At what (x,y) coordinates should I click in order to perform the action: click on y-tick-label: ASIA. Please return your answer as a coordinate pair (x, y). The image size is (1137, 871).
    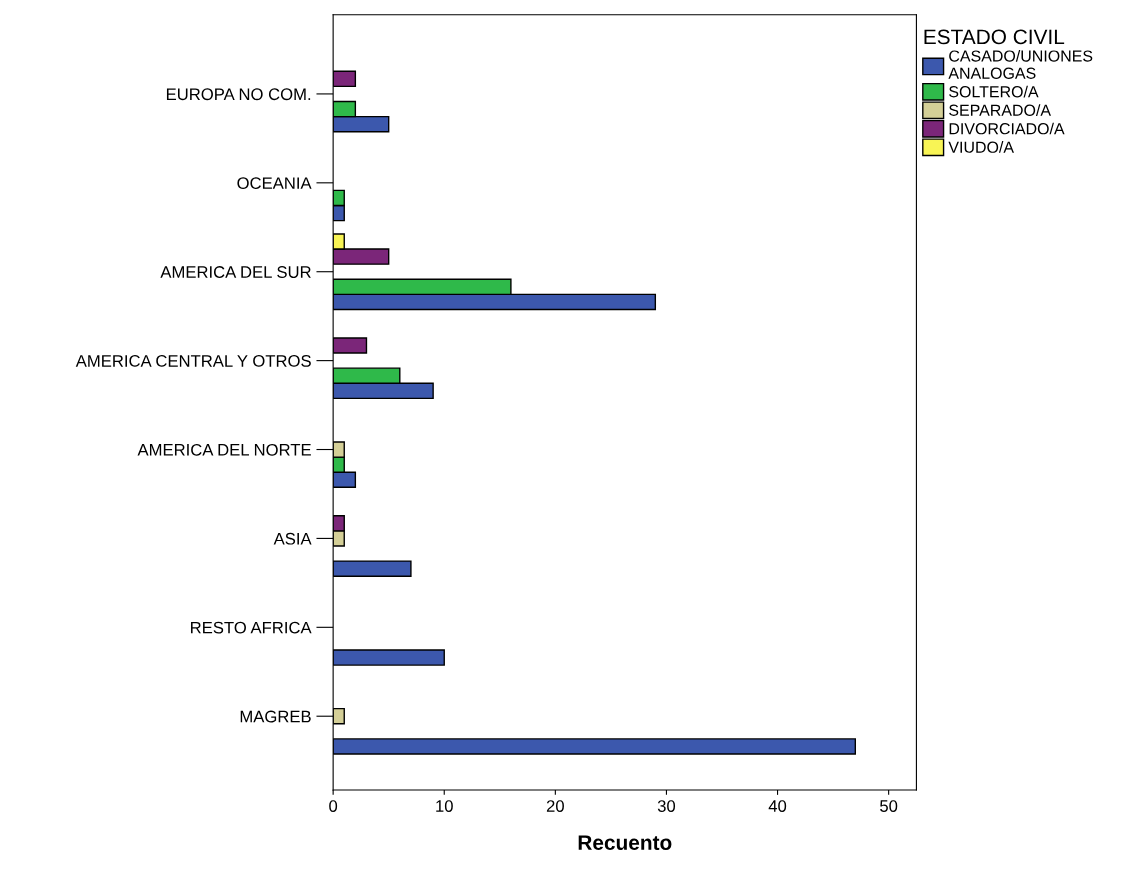
    Looking at the image, I should click on (292, 538).